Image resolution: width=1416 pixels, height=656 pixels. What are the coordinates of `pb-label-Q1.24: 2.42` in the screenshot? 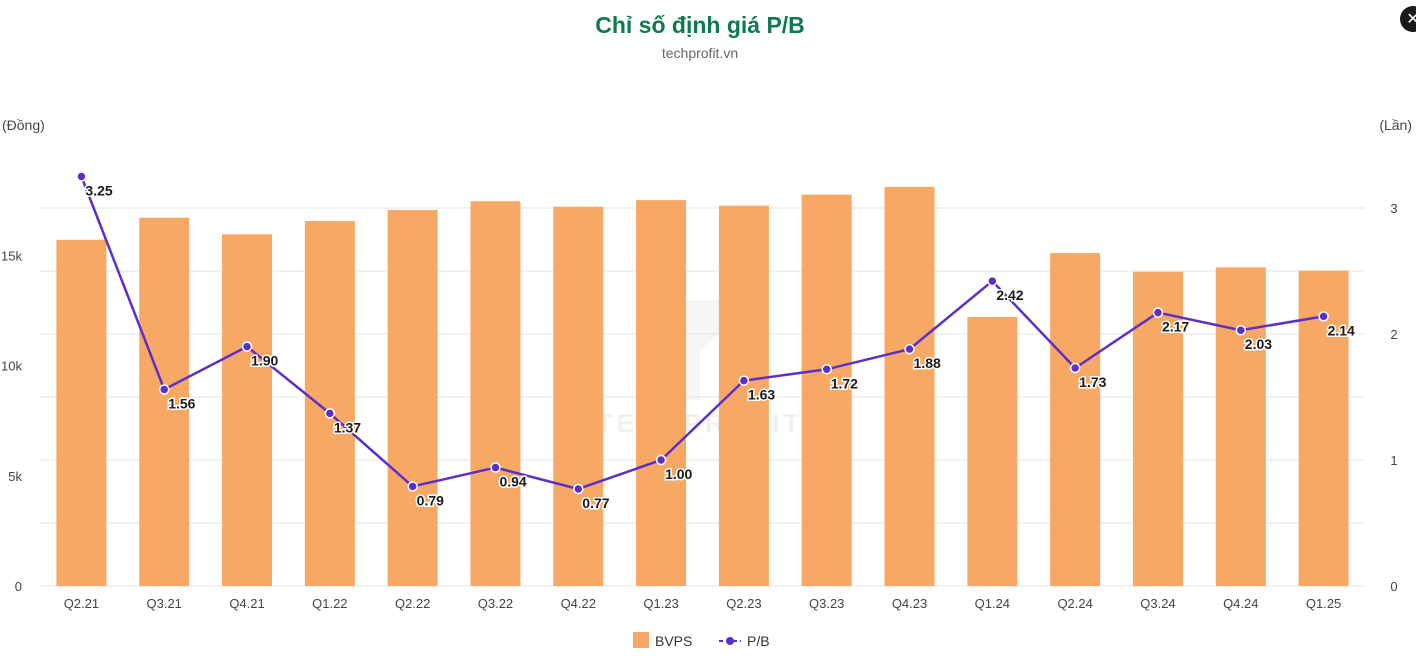 It's located at (1009, 295).